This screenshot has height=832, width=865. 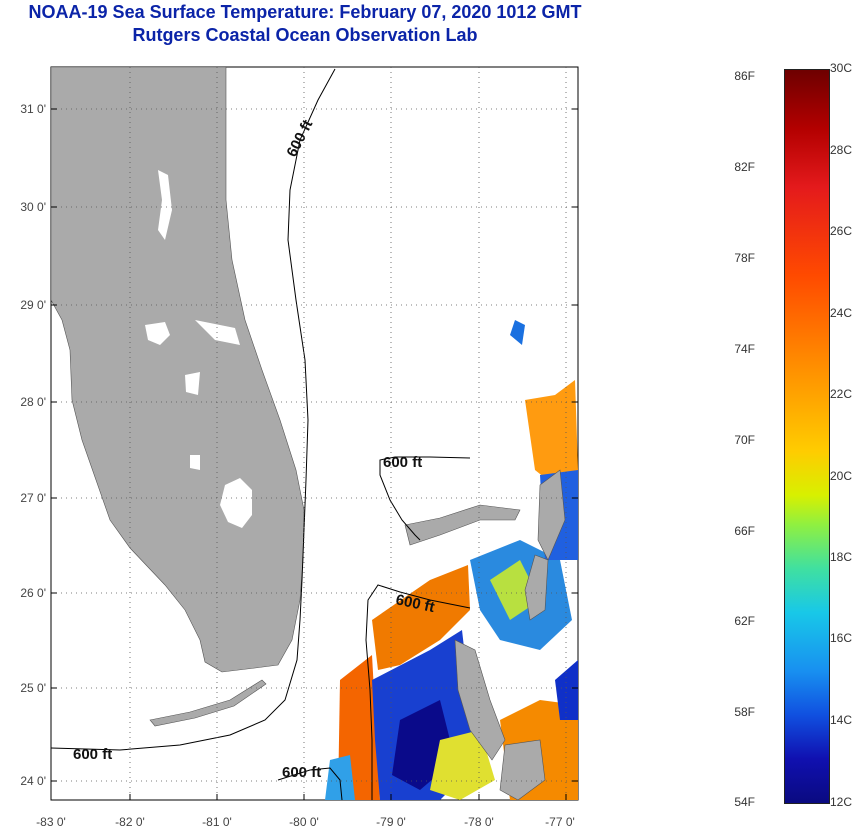 I want to click on bahamas-land, so click(x=485, y=634).